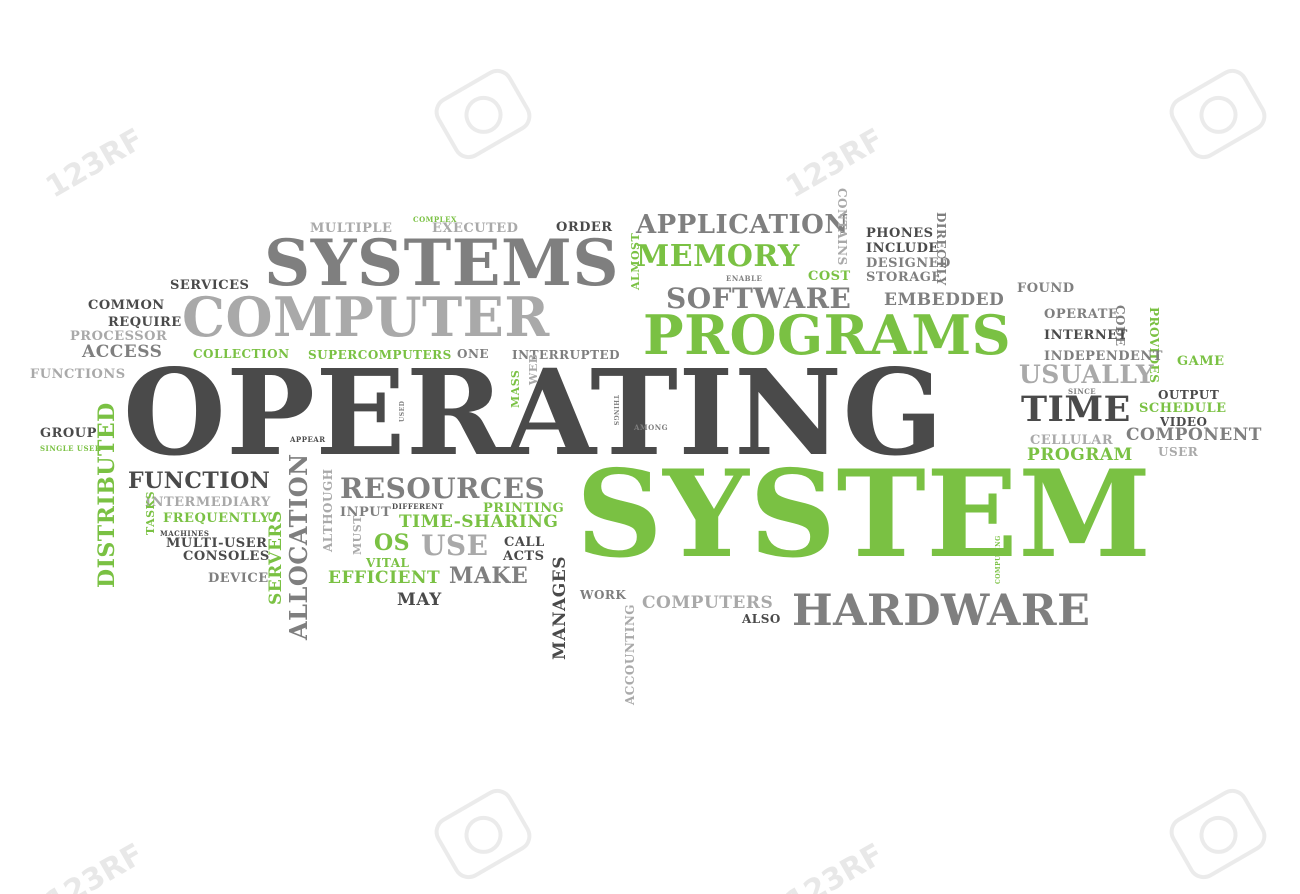 Image resolution: width=1300 pixels, height=894 pixels. What do you see at coordinates (835, 865) in the screenshot?
I see `watermark-logo-3: 123RF` at bounding box center [835, 865].